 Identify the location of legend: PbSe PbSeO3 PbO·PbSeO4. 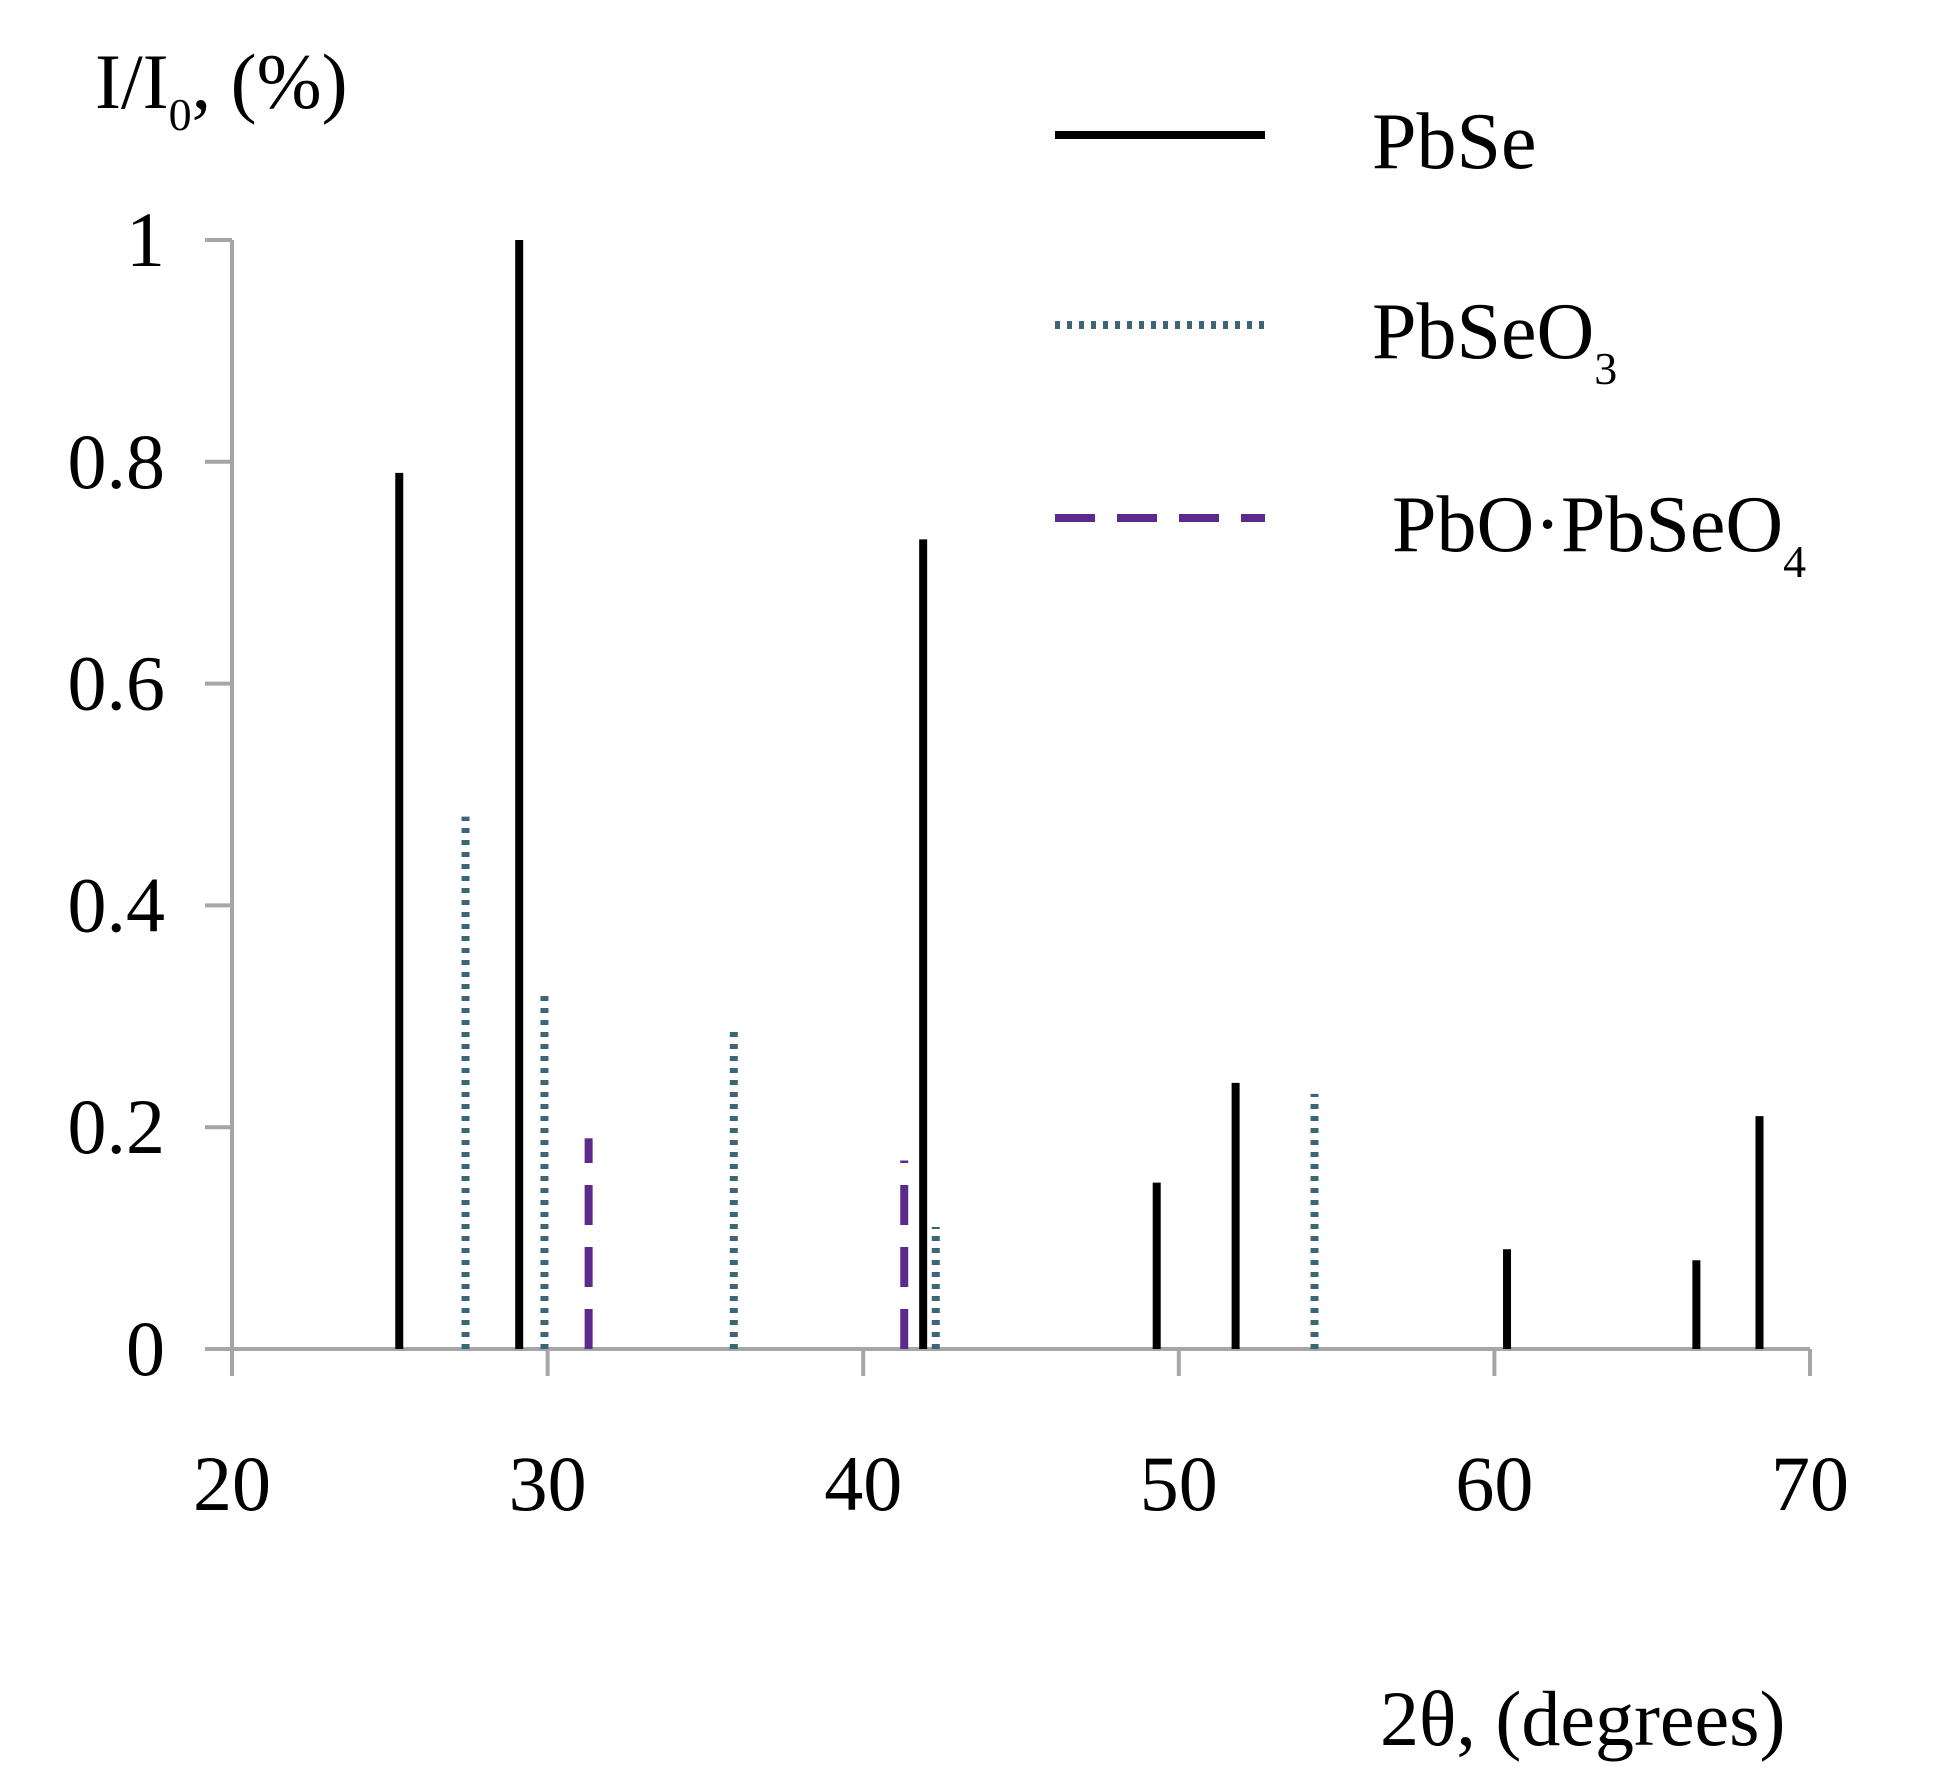
(1430, 342).